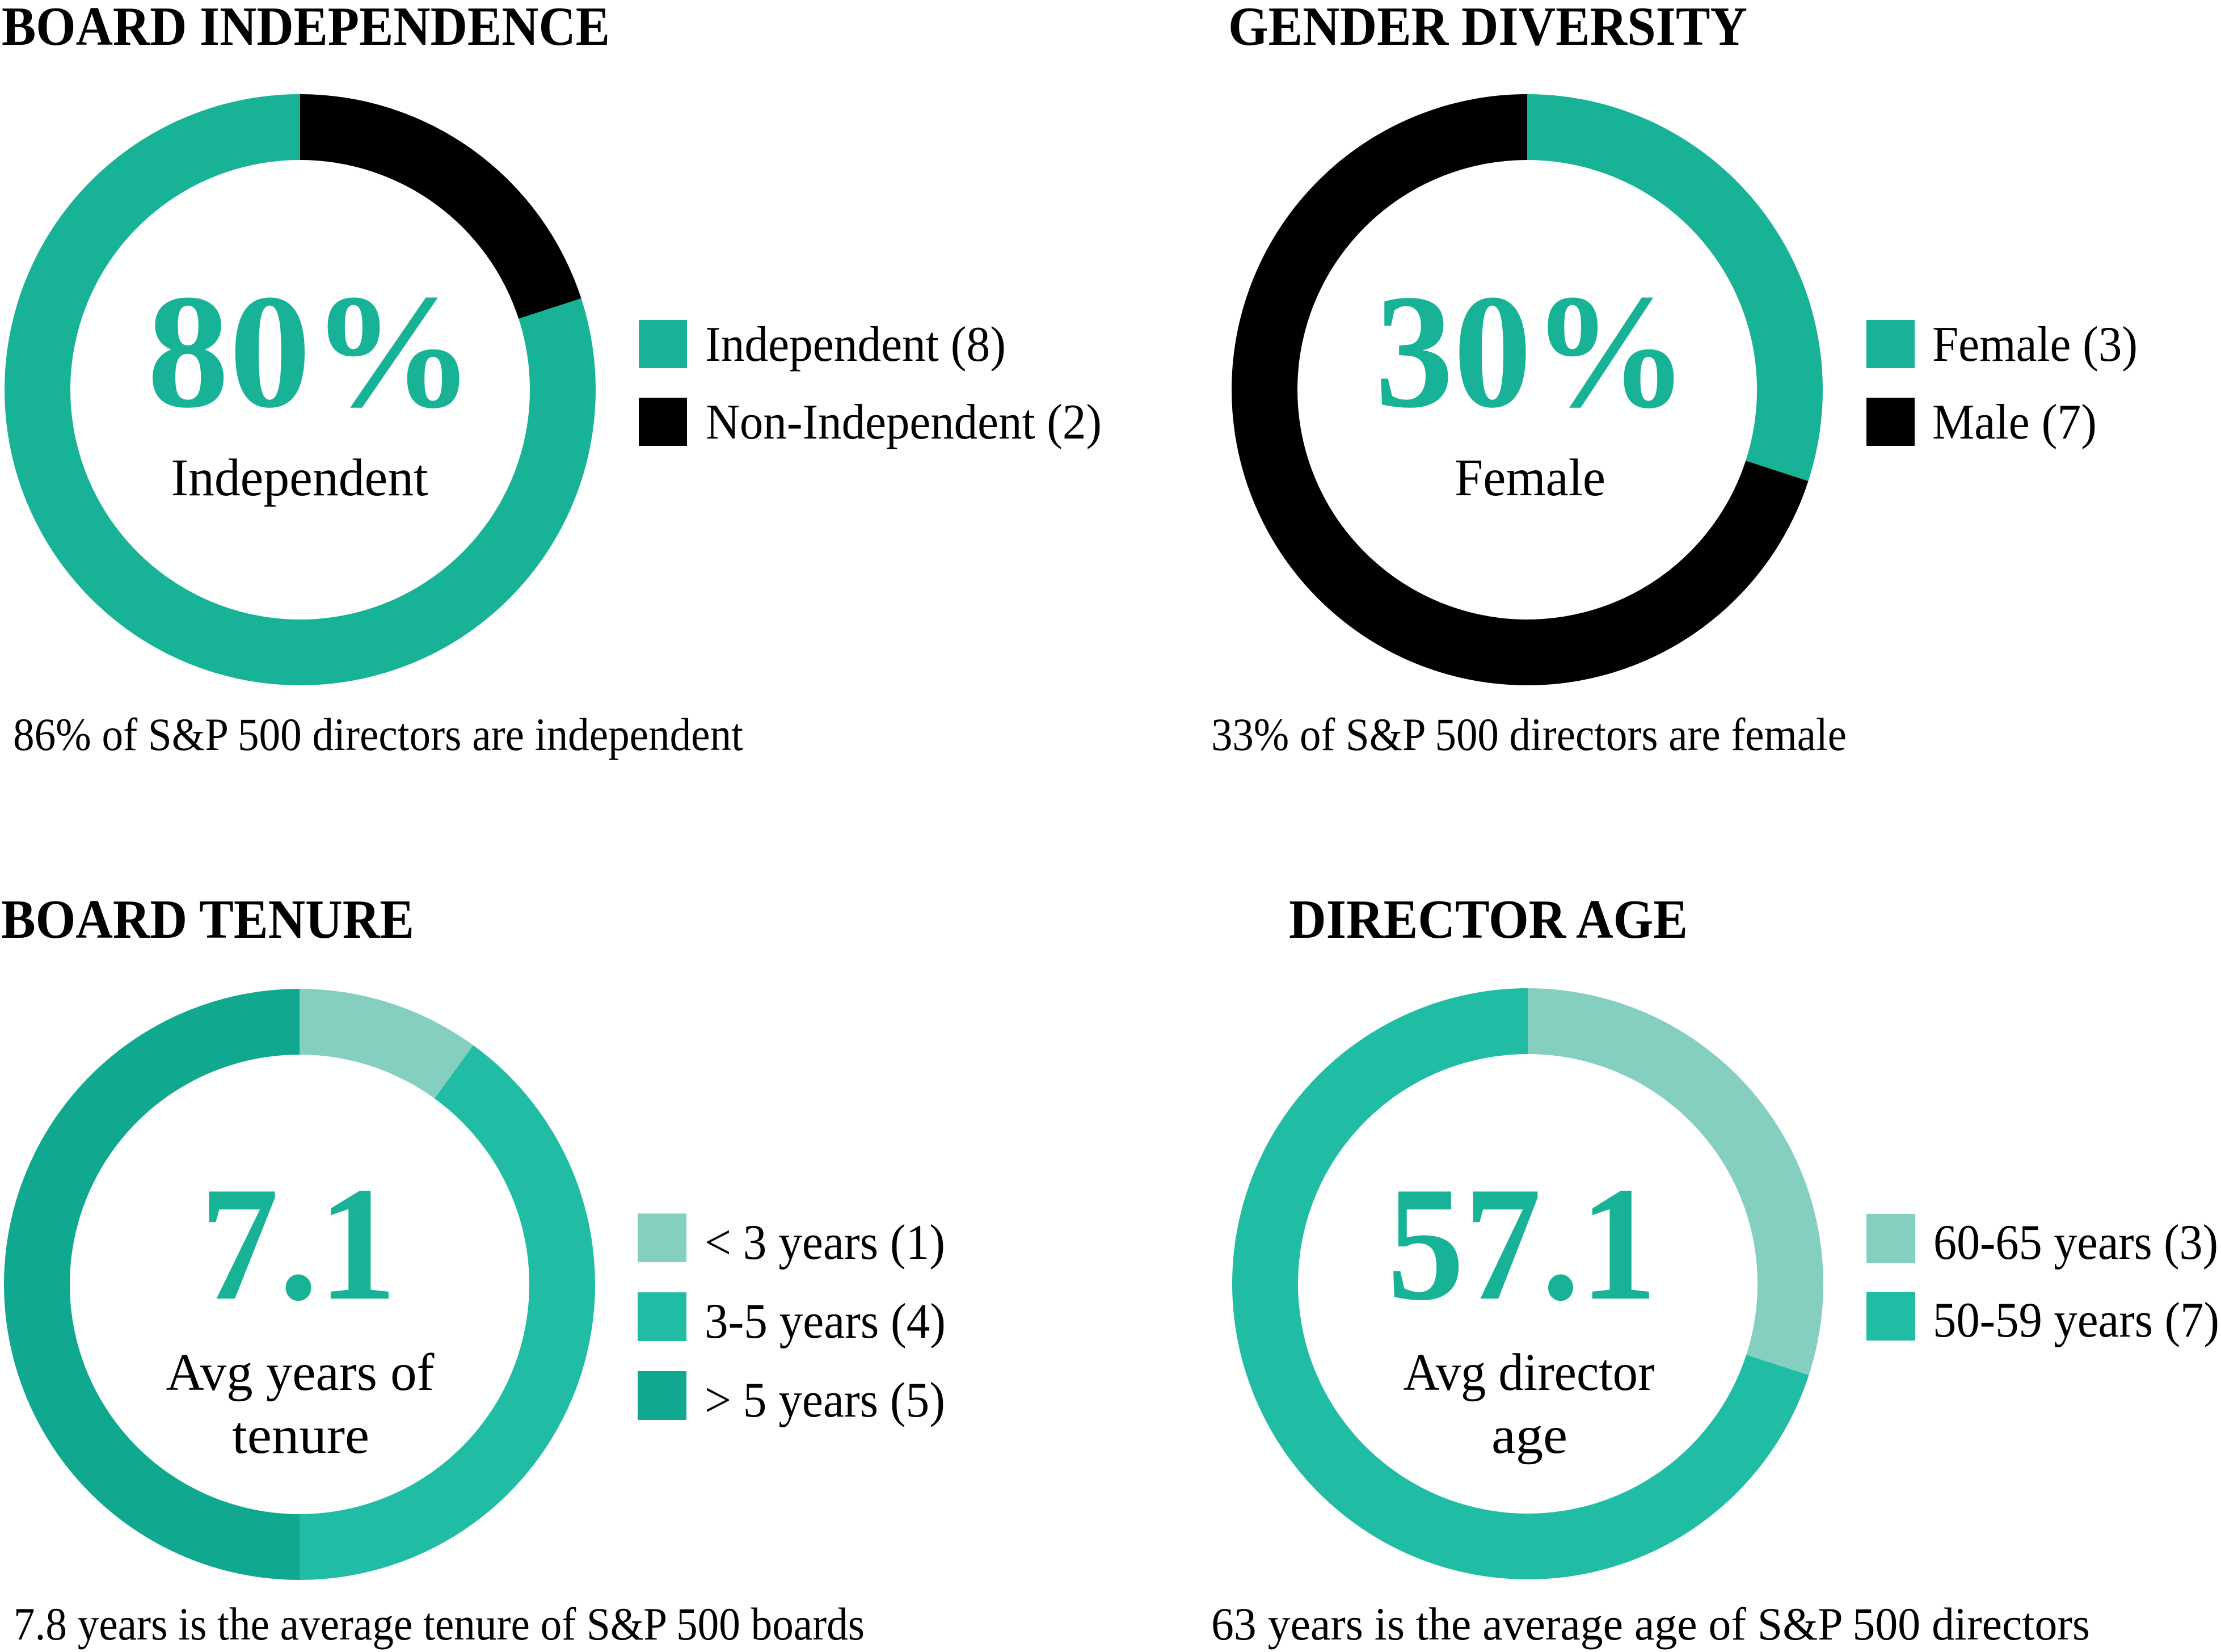  Describe the element at coordinates (904, 422) in the screenshot. I see `svg-text: Non-Independent (2)` at that location.